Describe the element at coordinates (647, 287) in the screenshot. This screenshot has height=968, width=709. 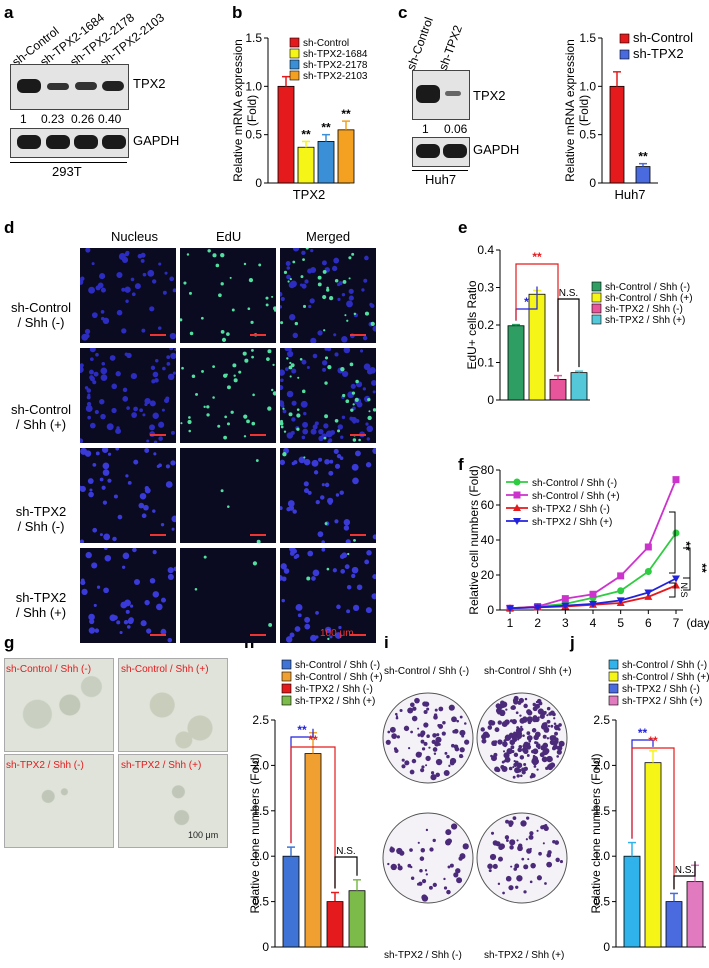
I see `legend-label: sh-Control / Shh (-)` at that location.